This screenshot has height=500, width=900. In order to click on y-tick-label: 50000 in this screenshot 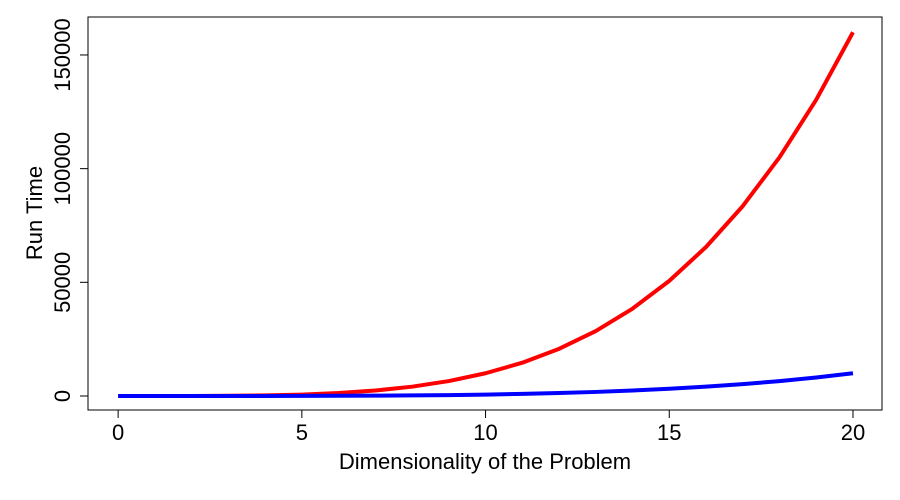, I will do `click(62, 282)`.